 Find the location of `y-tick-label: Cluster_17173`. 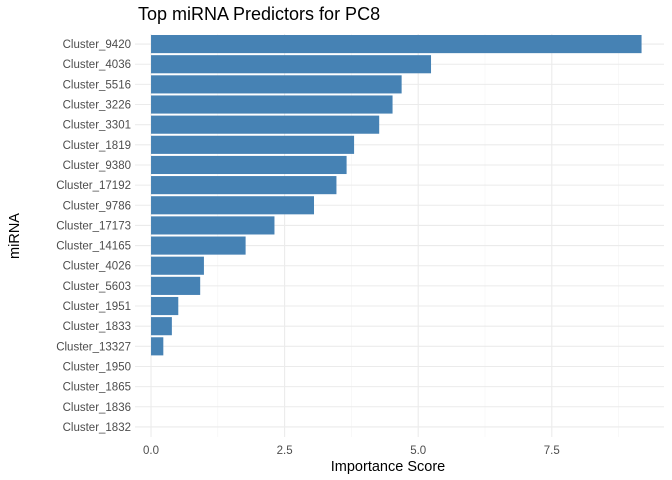

y-tick-label: Cluster_17173 is located at coordinates (93, 226).